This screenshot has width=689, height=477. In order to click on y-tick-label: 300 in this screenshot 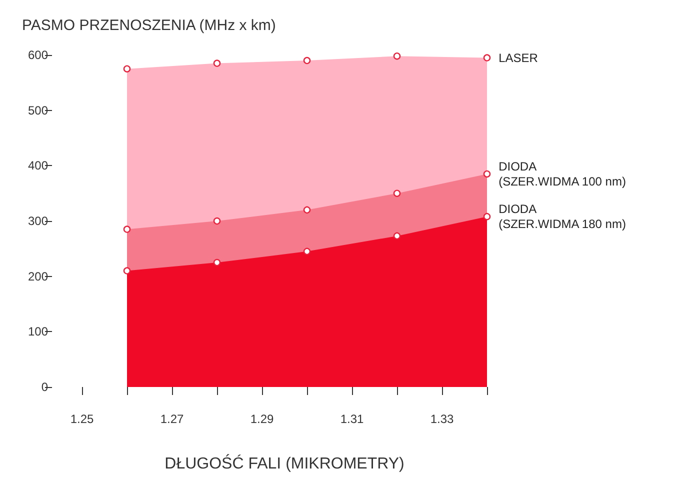, I will do `click(38, 221)`.